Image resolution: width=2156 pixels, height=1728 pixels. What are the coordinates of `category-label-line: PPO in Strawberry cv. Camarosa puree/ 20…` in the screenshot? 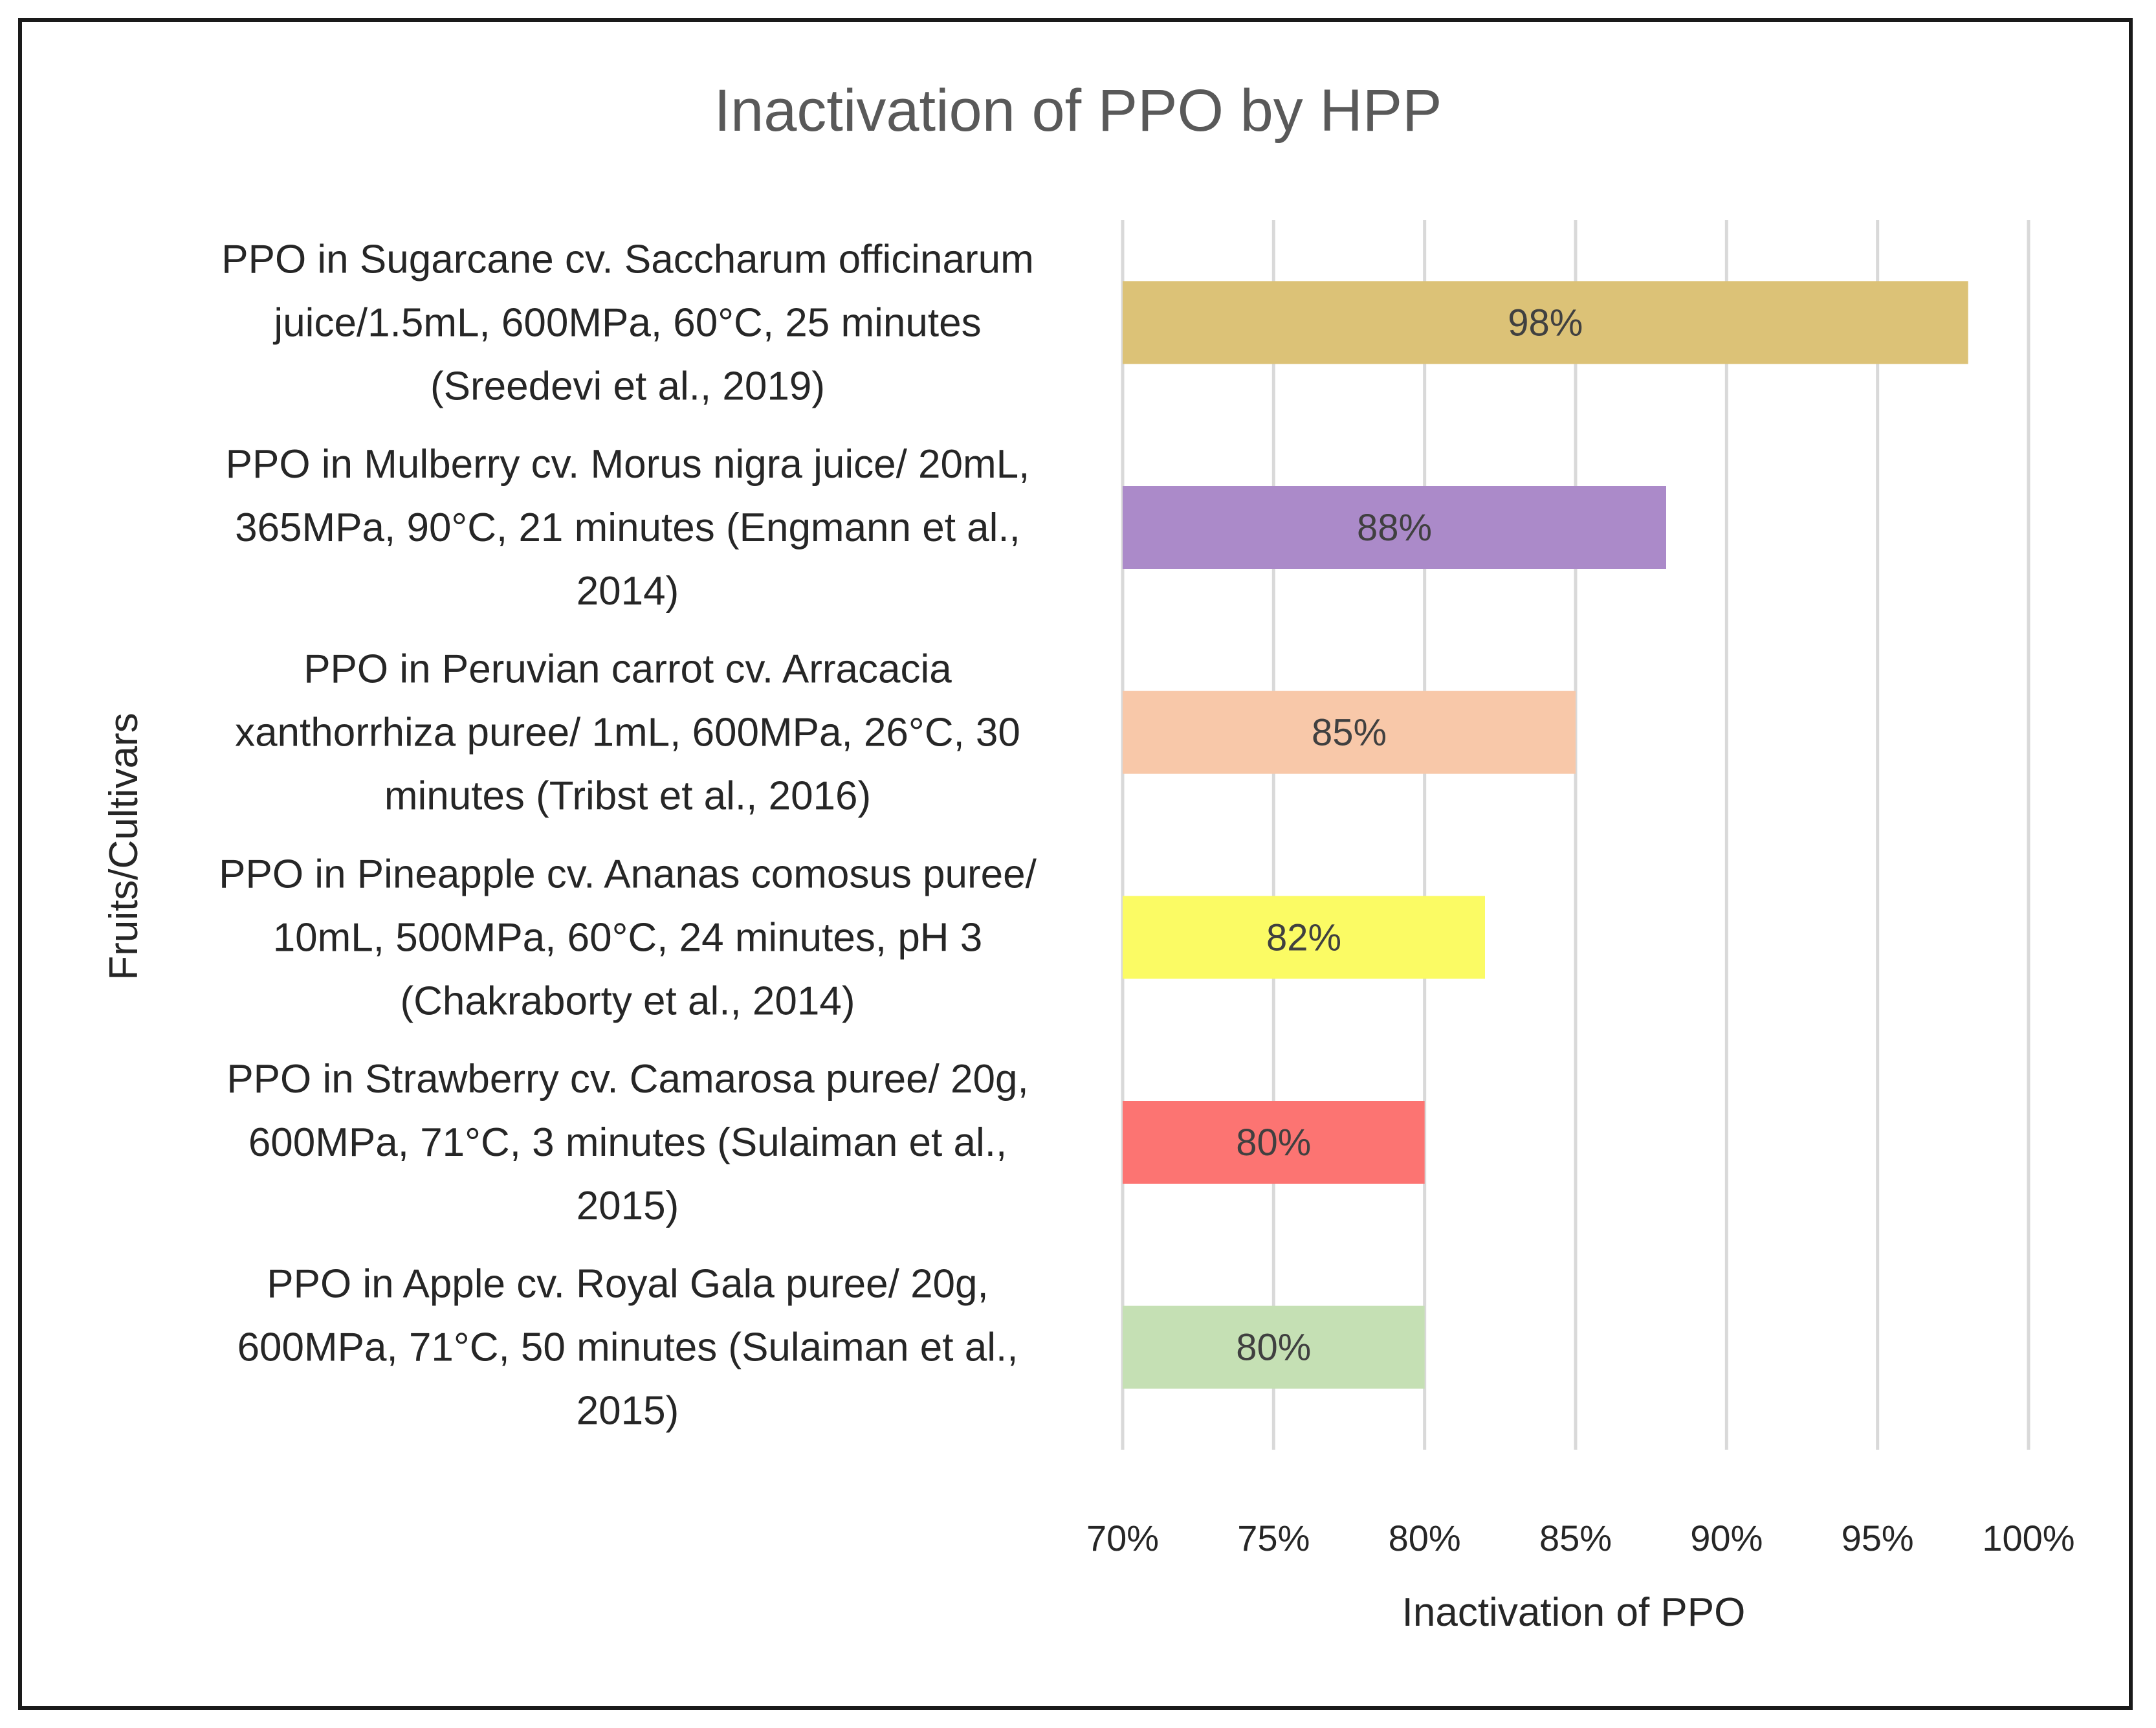 It's located at (627, 1079).